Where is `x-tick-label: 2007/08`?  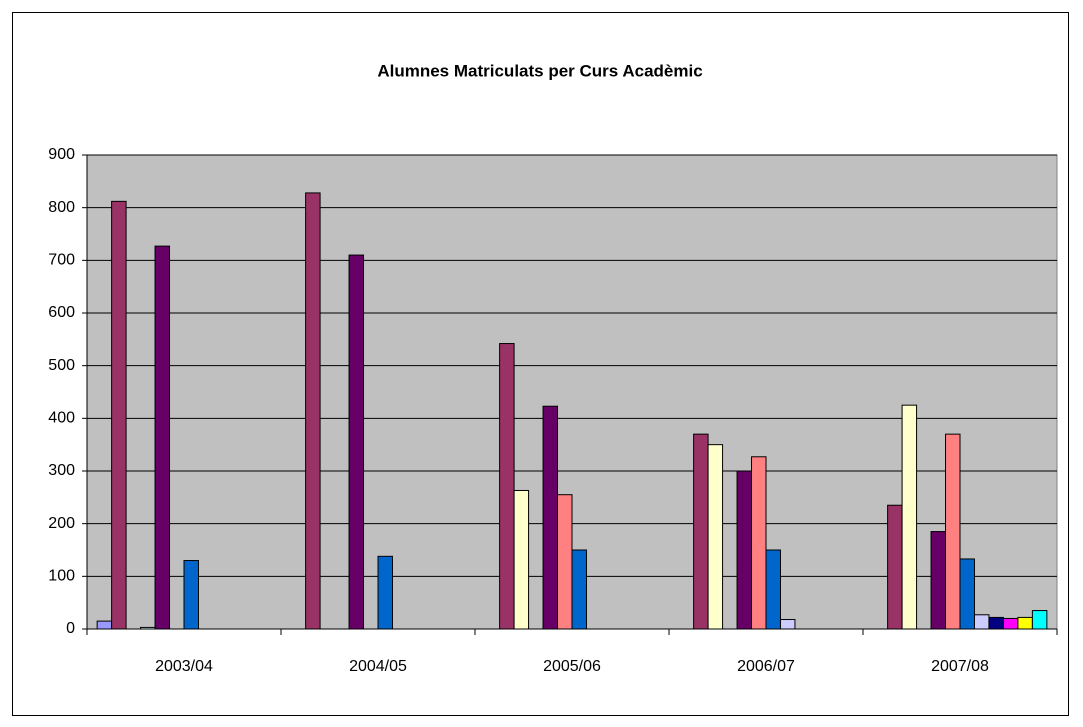 x-tick-label: 2007/08 is located at coordinates (960, 666).